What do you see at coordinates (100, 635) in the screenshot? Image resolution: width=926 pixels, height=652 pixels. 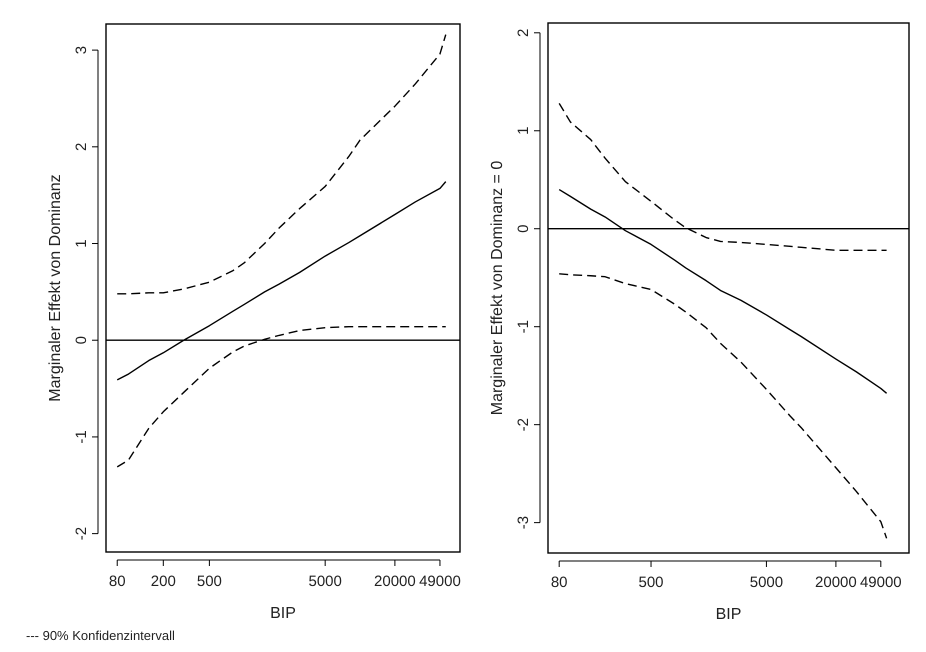 I see `text: --- 90% Konfidenzintervall` at bounding box center [100, 635].